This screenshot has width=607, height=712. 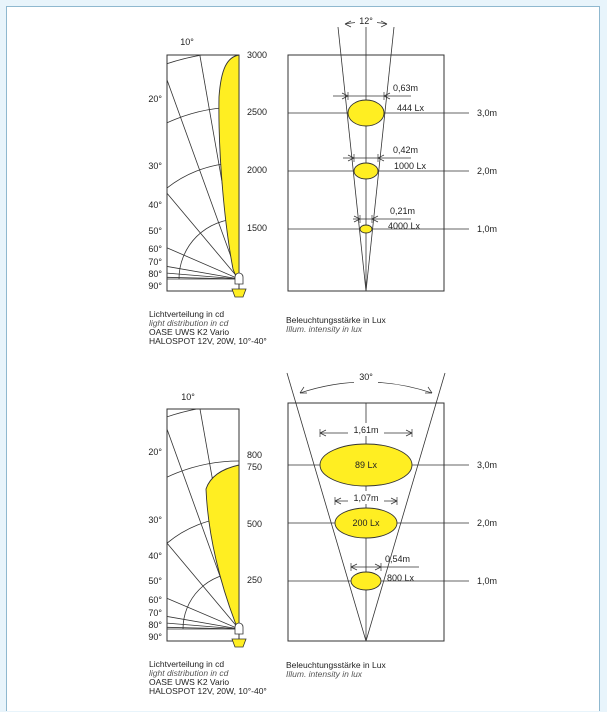 I want to click on spot-diameter-label: 0,42m, so click(x=405, y=150).